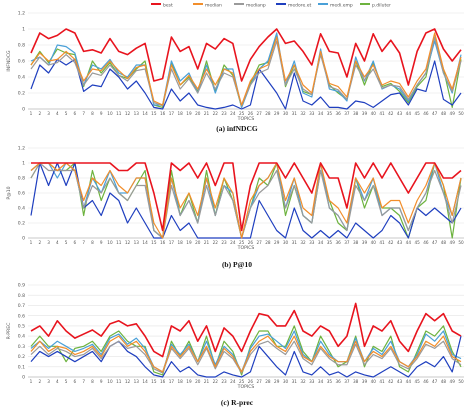  I want to click on x-tick-label: 21, so click(207, 381).